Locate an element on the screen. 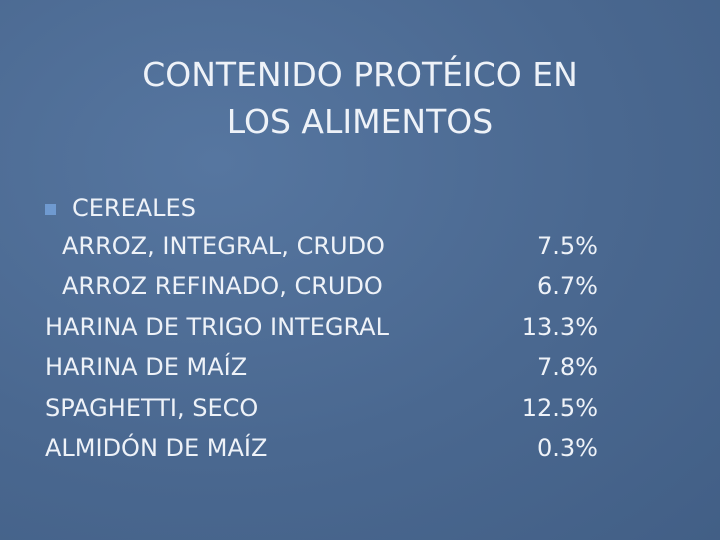 This screenshot has height=540, width=720. row-value: 13.3% is located at coordinates (559, 326).